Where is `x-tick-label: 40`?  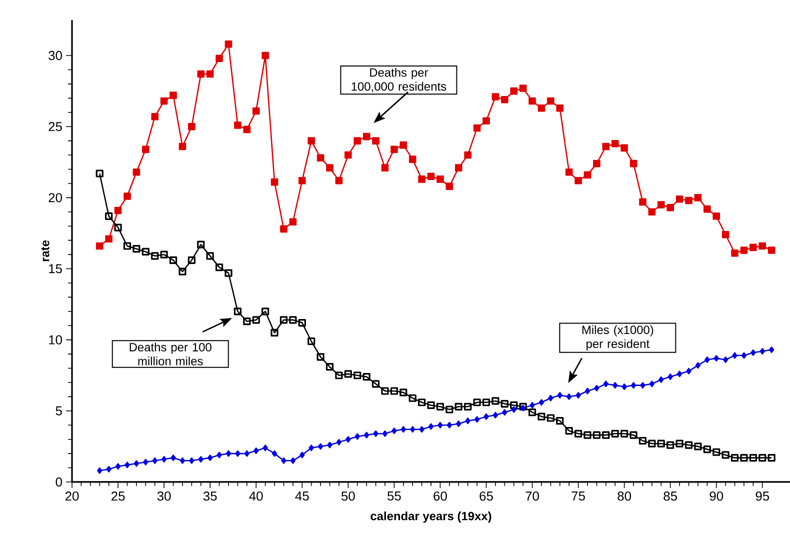 x-tick-label: 40 is located at coordinates (256, 496).